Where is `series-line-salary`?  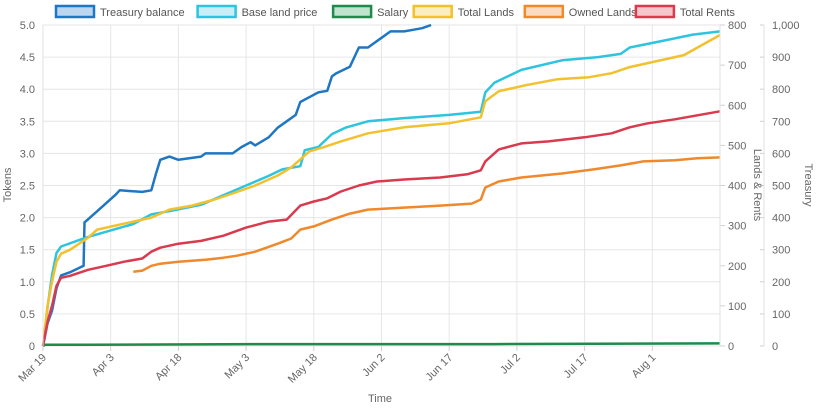 series-line-salary is located at coordinates (381, 345).